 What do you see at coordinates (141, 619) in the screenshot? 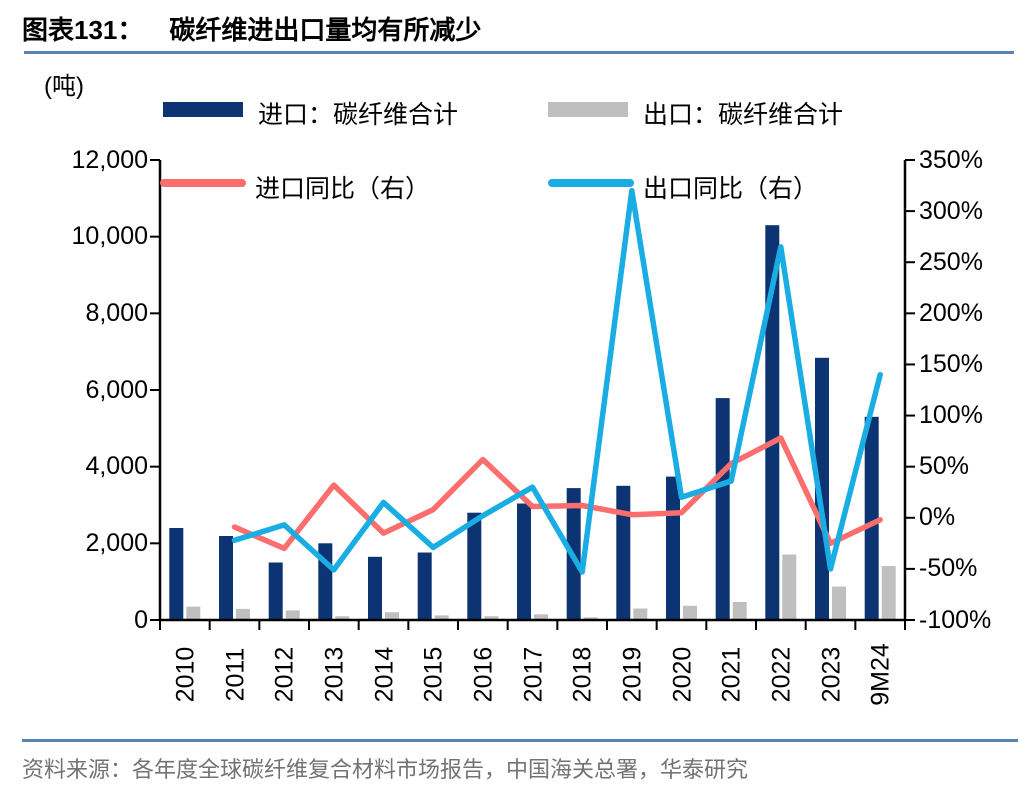
I see `left-axis-tick-label: 0` at bounding box center [141, 619].